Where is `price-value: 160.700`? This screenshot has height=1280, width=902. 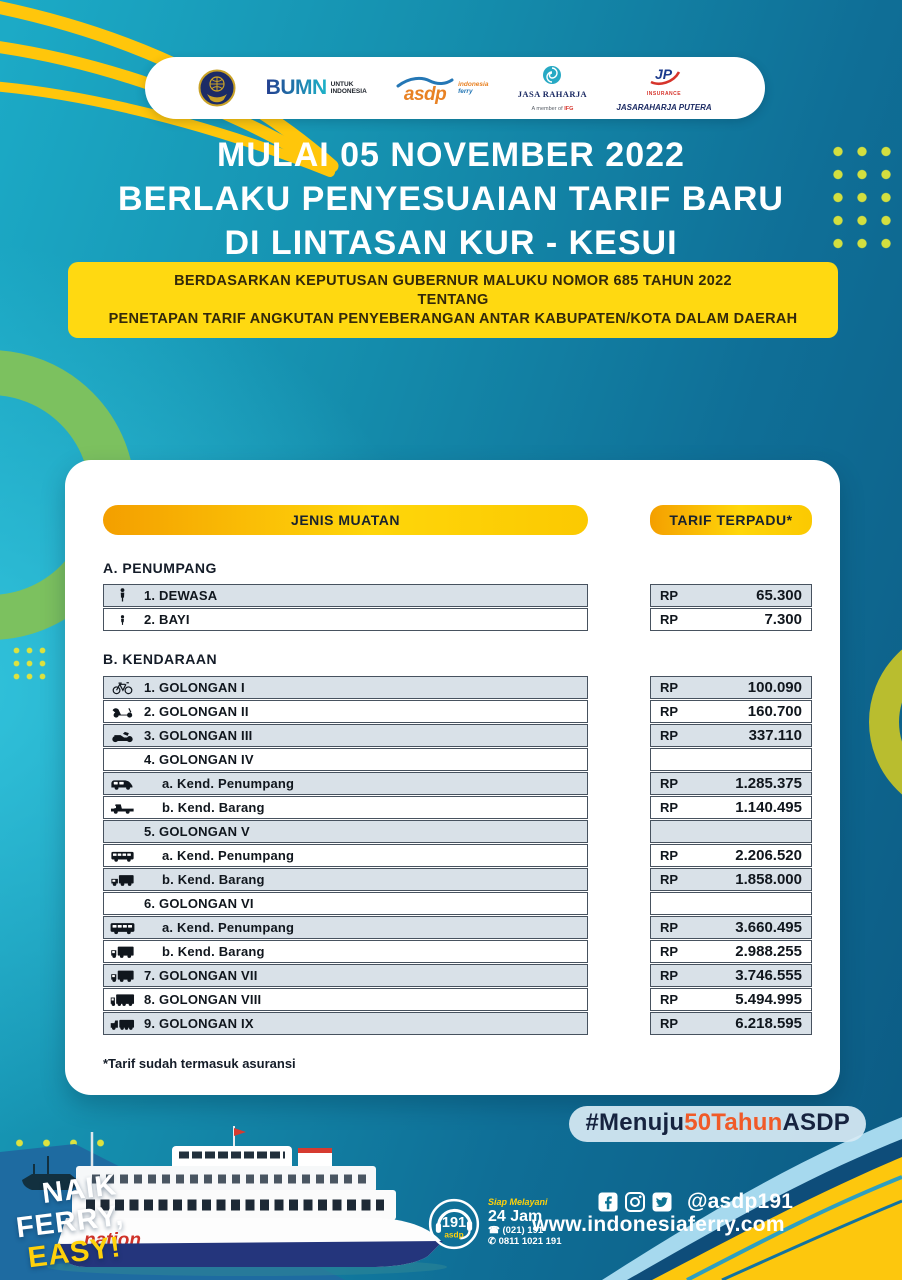
price-value: 160.700 is located at coordinates (774, 711).